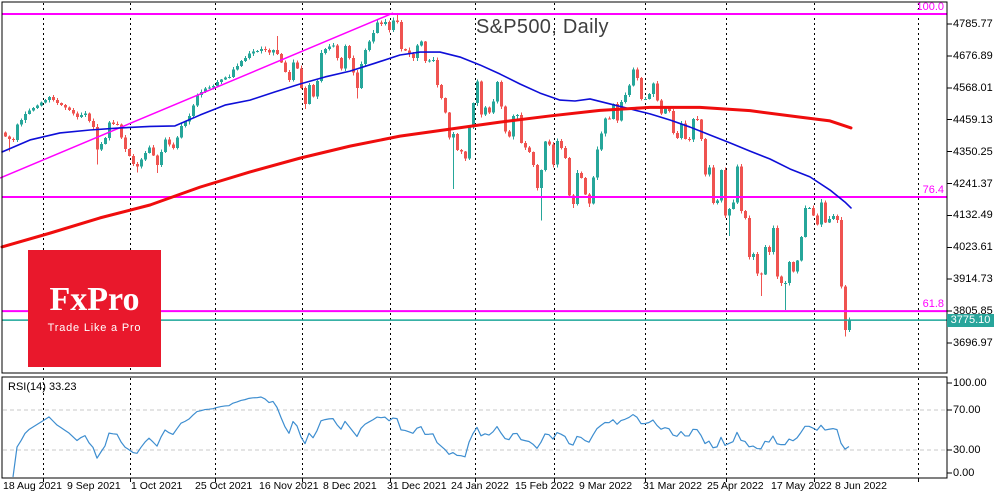 The image size is (1000, 500). Describe the element at coordinates (973, 247) in the screenshot. I see `price-tick-label: 4023.61` at that location.